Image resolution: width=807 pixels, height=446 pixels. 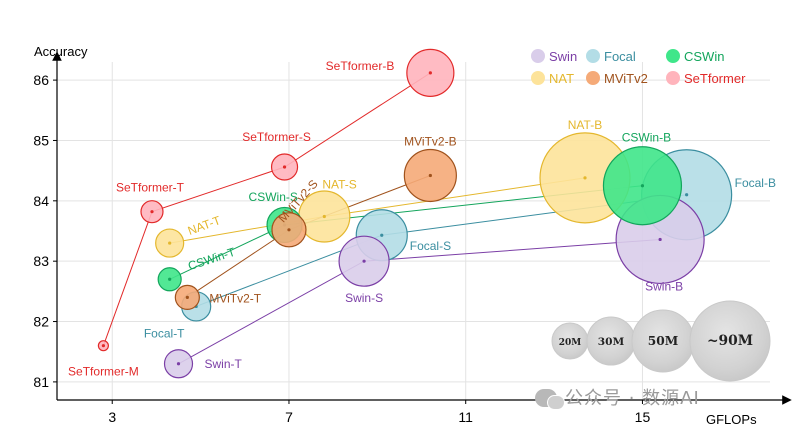 What do you see at coordinates (276, 137) in the screenshot?
I see `point-label: SeTformer-S` at bounding box center [276, 137].